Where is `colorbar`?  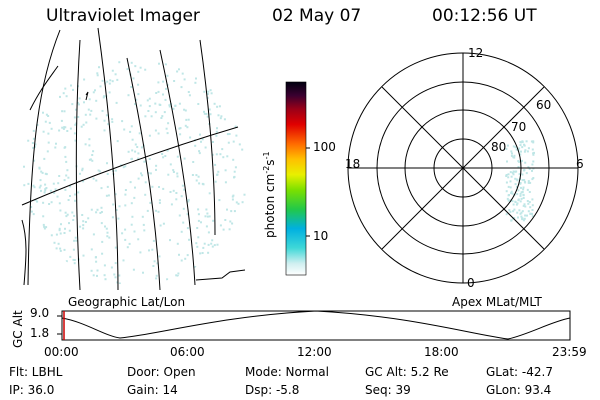 colorbar is located at coordinates (296, 178).